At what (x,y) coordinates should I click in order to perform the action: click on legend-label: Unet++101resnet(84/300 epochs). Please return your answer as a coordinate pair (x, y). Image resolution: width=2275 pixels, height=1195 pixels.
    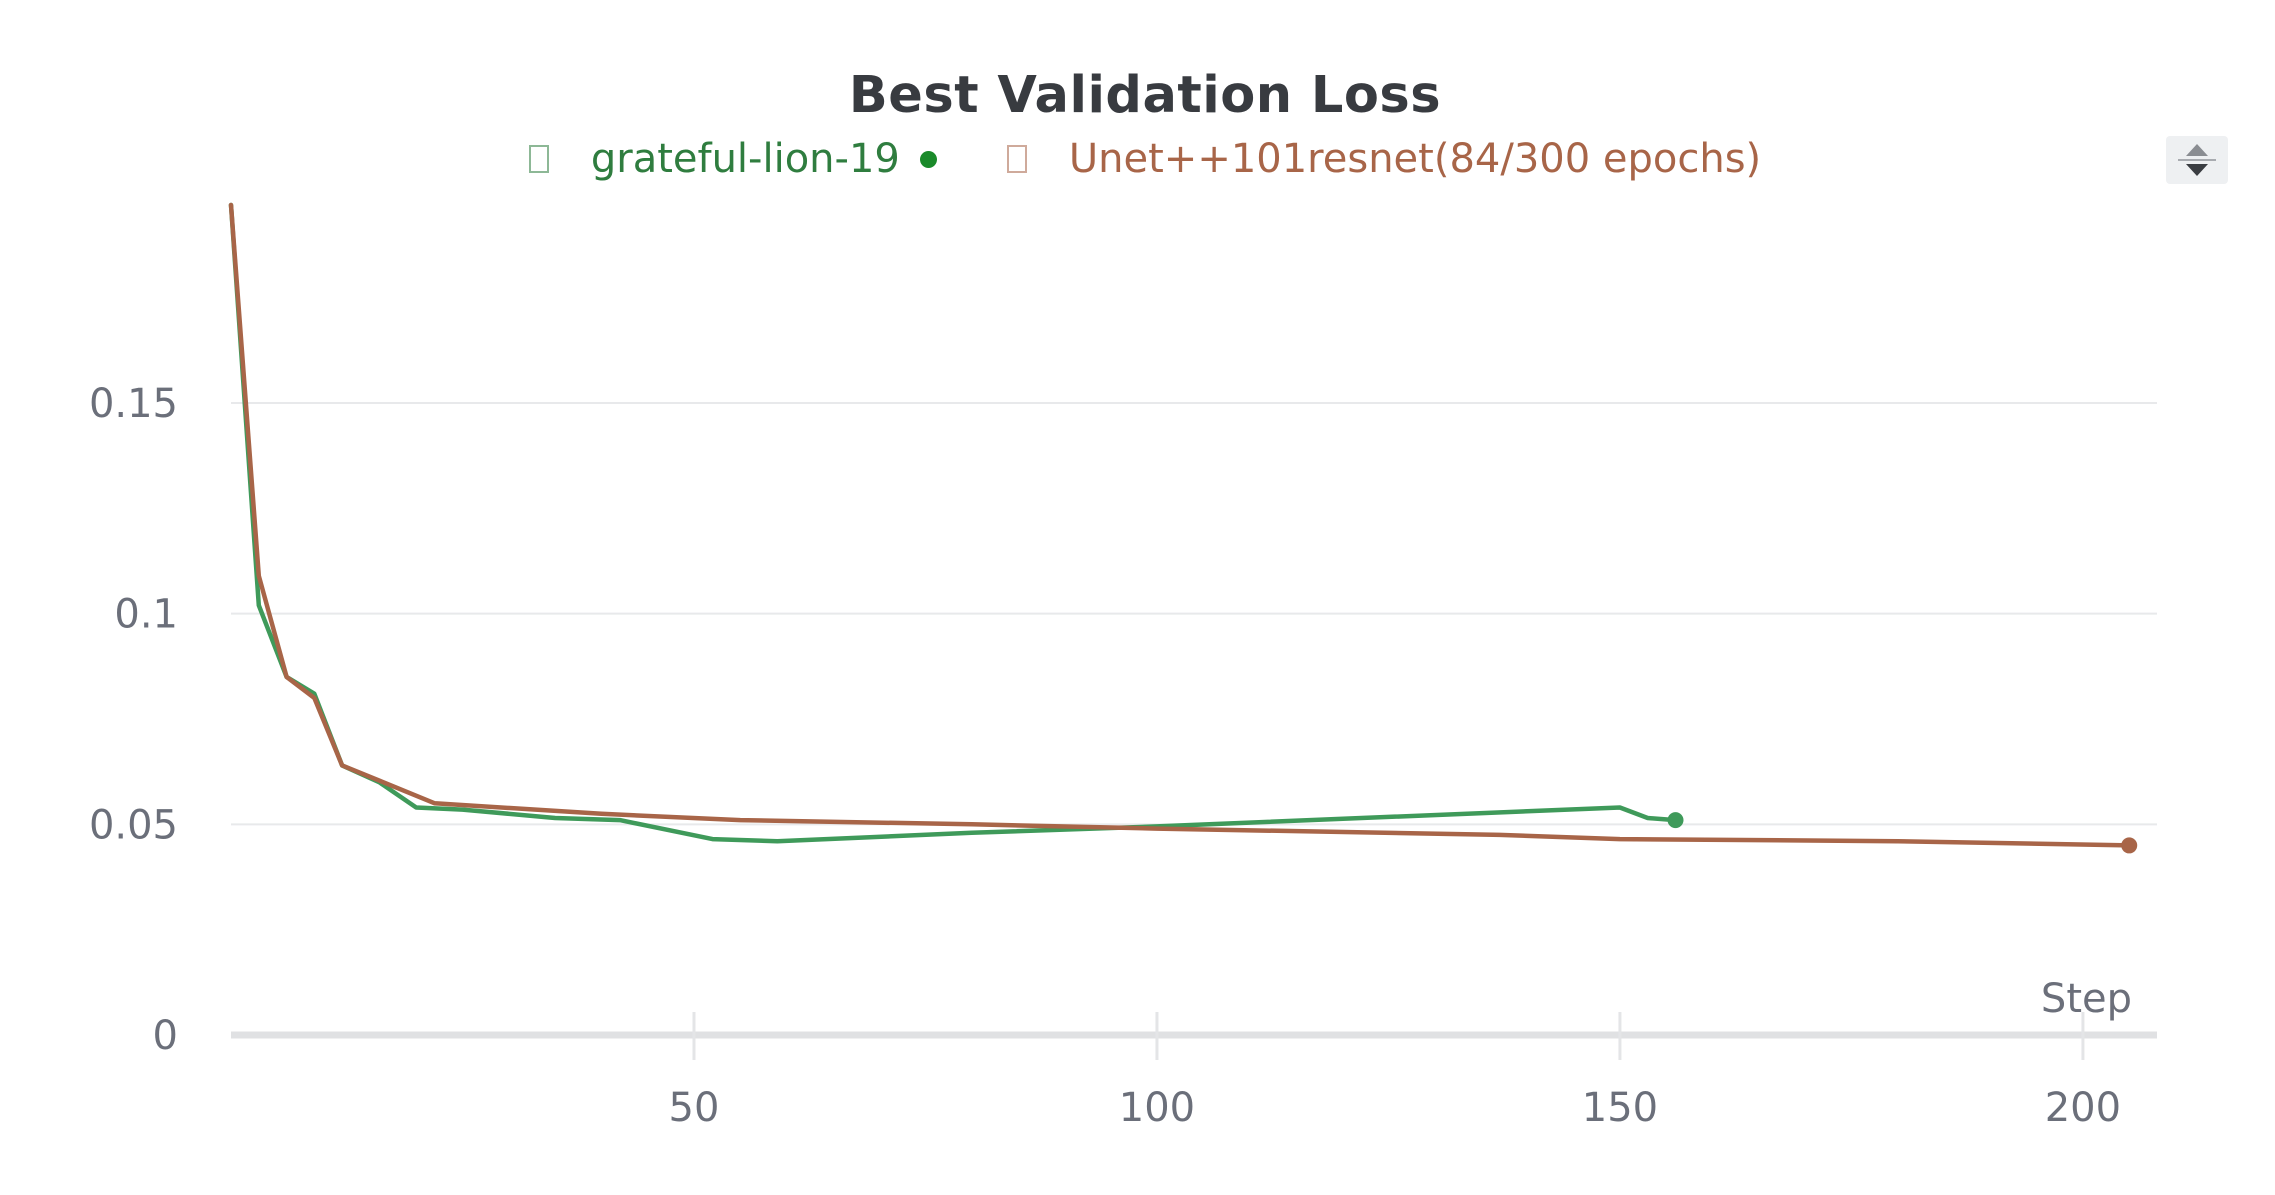
    Looking at the image, I should click on (1415, 159).